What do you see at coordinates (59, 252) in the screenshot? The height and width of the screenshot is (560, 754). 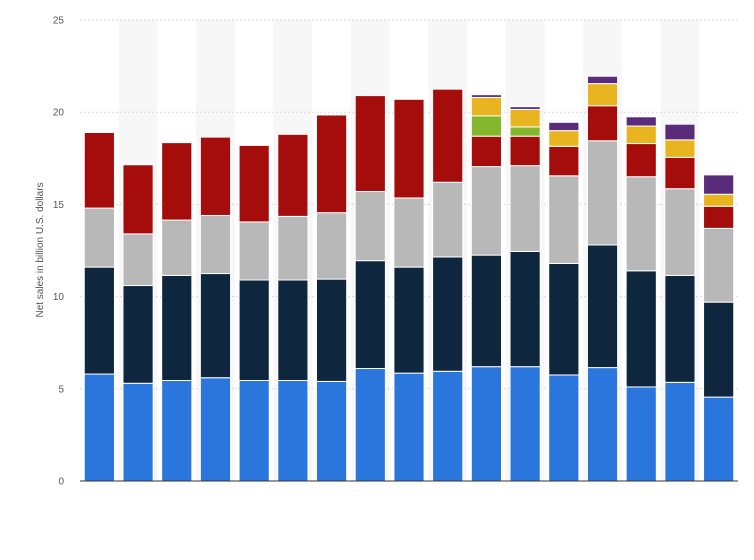 I see `y-axis-ticks: 0 5 10 15 20 25` at bounding box center [59, 252].